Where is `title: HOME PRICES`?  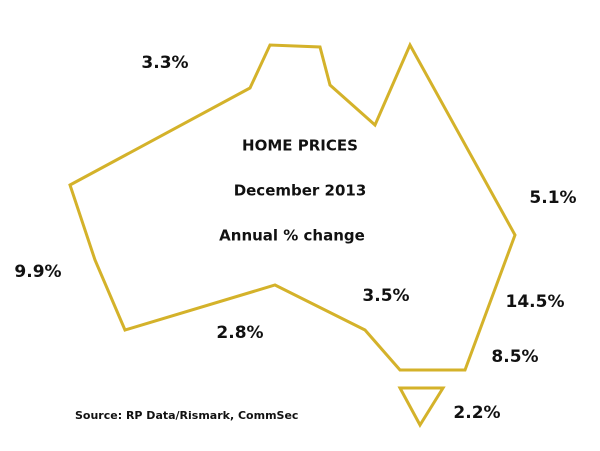 title: HOME PRICES is located at coordinates (300, 146).